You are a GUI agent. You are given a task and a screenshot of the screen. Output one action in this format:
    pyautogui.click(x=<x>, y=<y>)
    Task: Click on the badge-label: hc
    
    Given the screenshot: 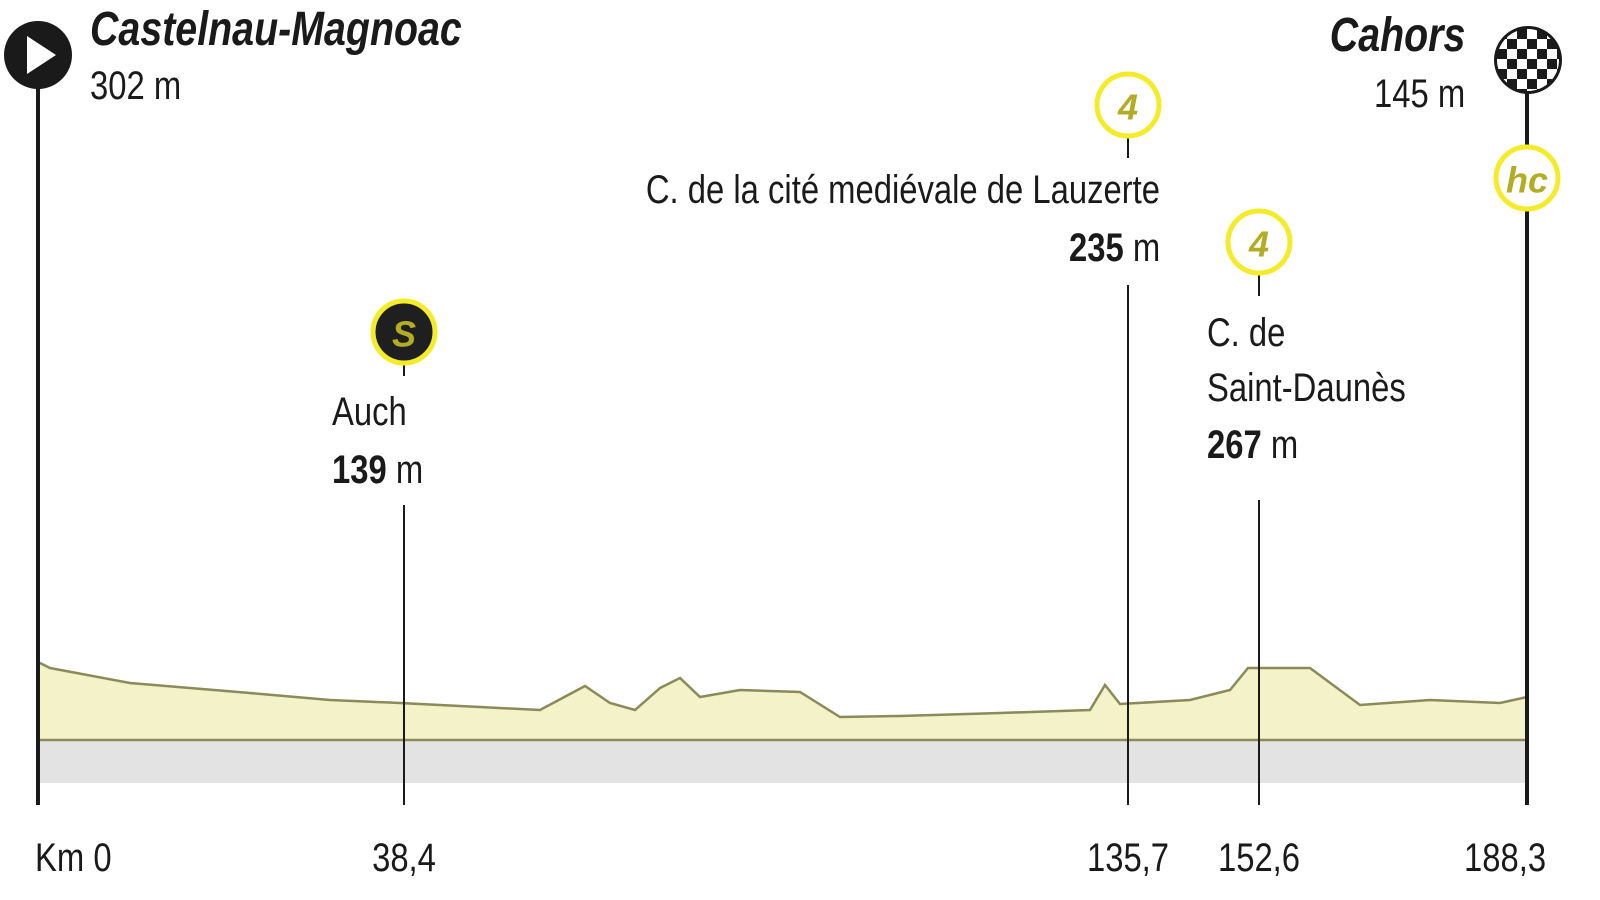 What is the action you would take?
    pyautogui.click(x=1527, y=180)
    